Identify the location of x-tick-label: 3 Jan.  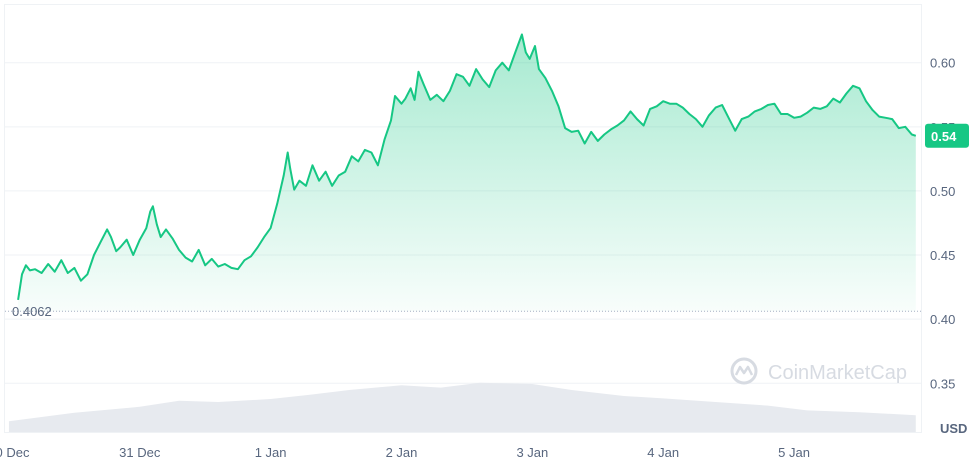
(532, 452).